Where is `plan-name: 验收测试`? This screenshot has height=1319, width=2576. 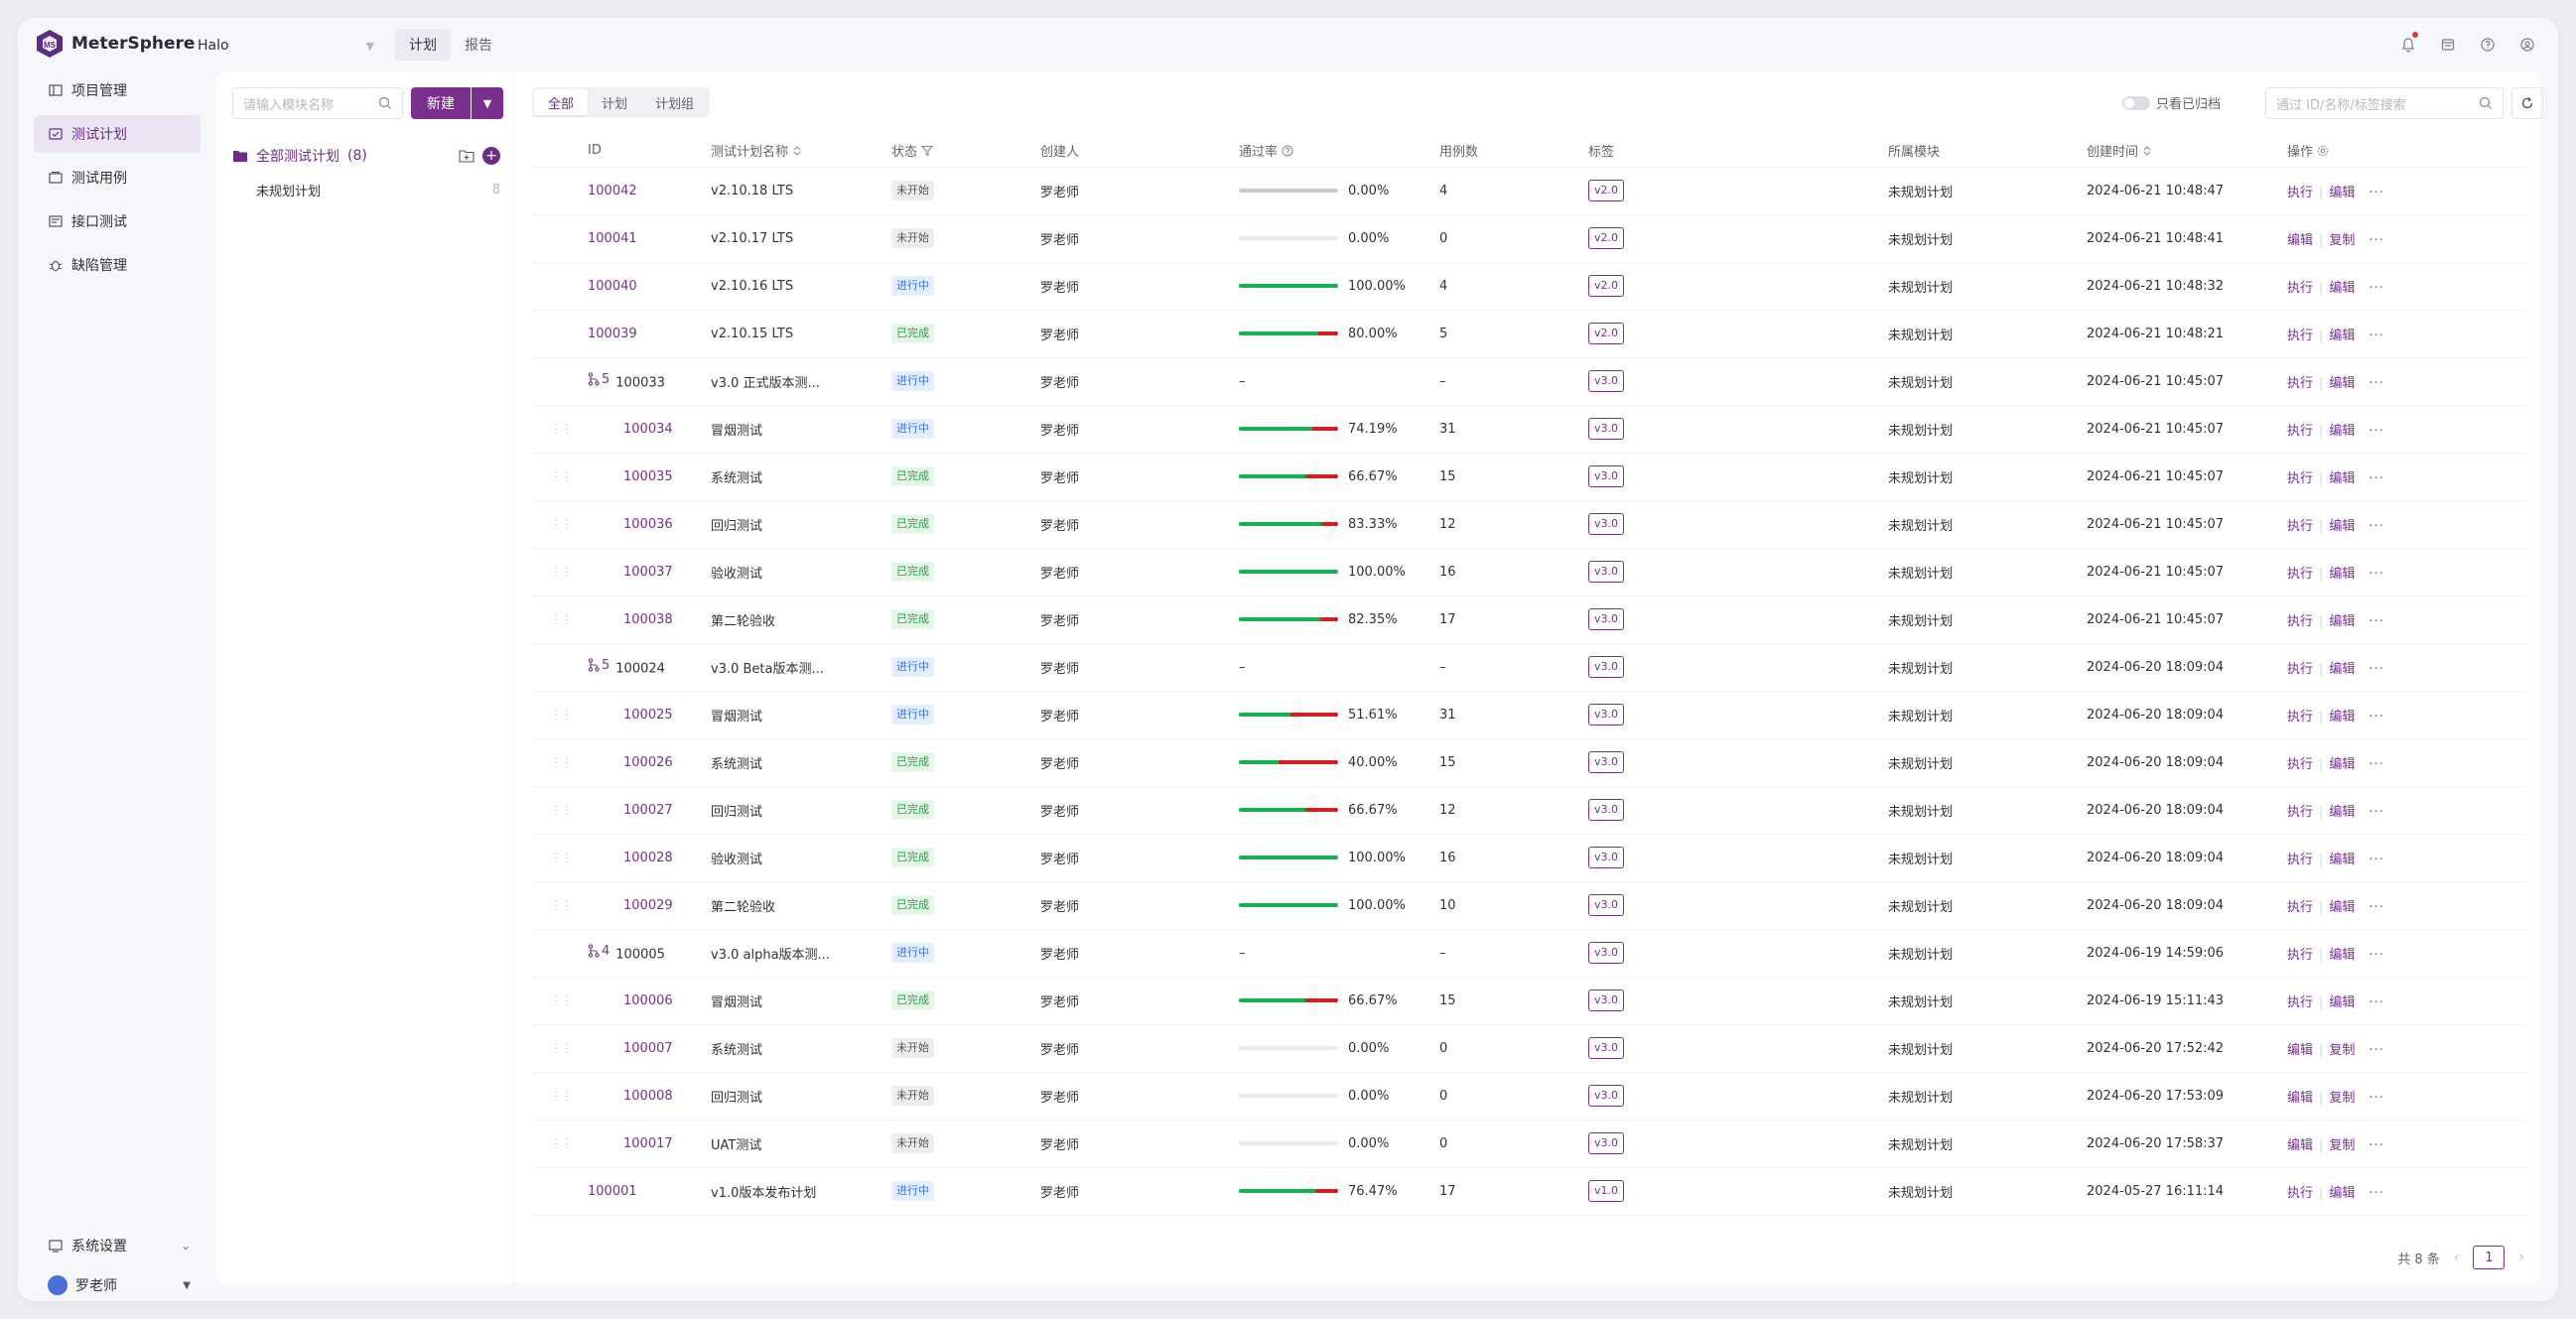 plan-name: 验收测试 is located at coordinates (737, 574).